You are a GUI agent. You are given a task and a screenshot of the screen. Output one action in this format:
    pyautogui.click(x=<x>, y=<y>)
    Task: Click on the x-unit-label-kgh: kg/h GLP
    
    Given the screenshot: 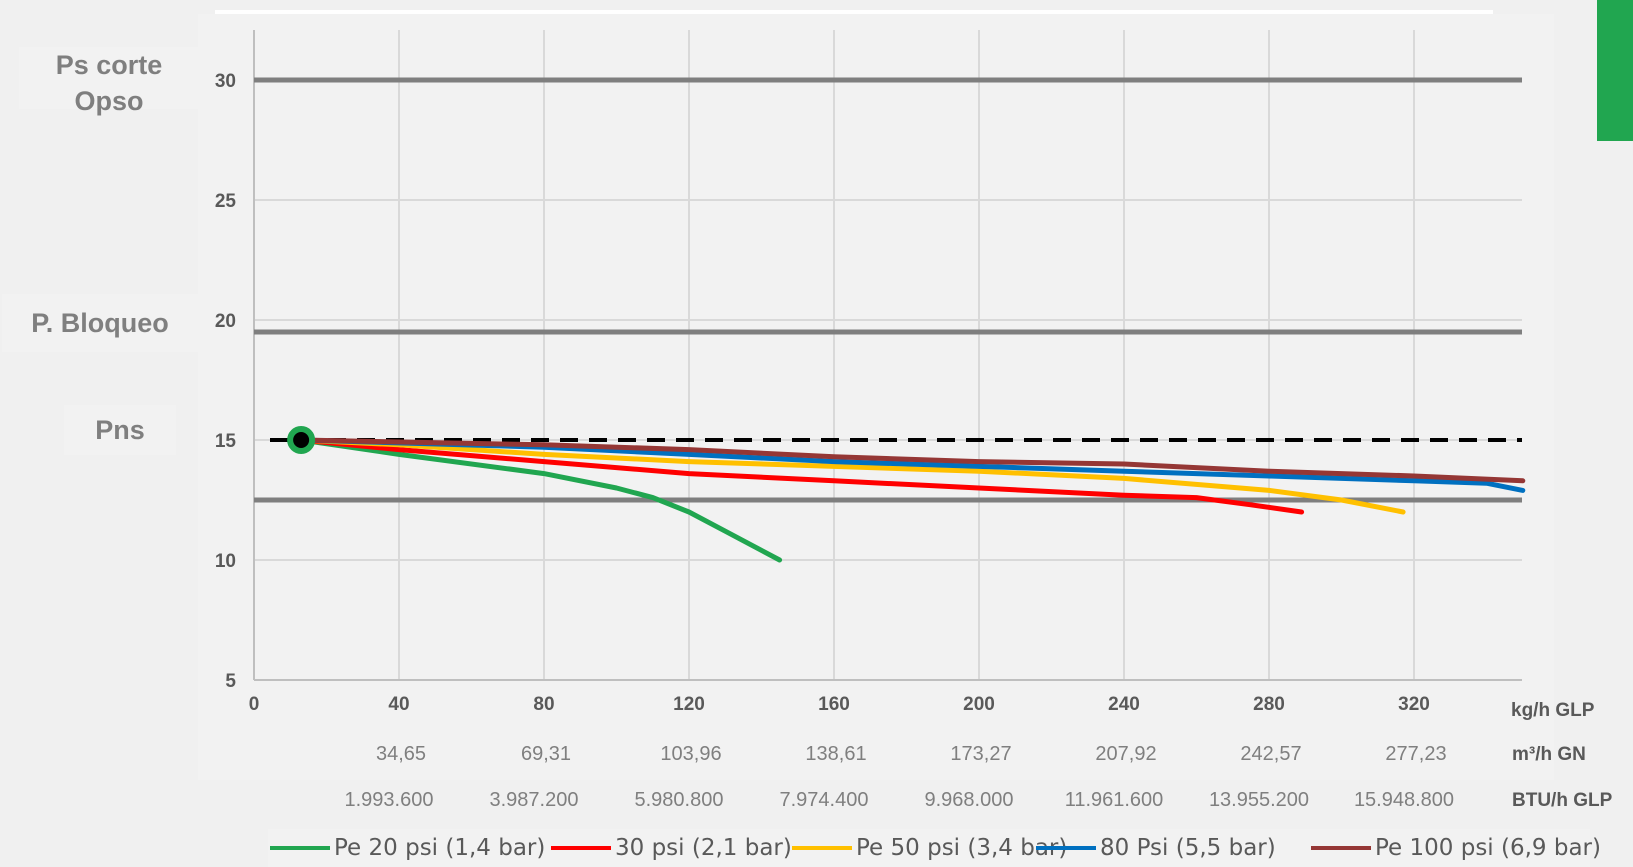 What is the action you would take?
    pyautogui.click(x=1553, y=710)
    